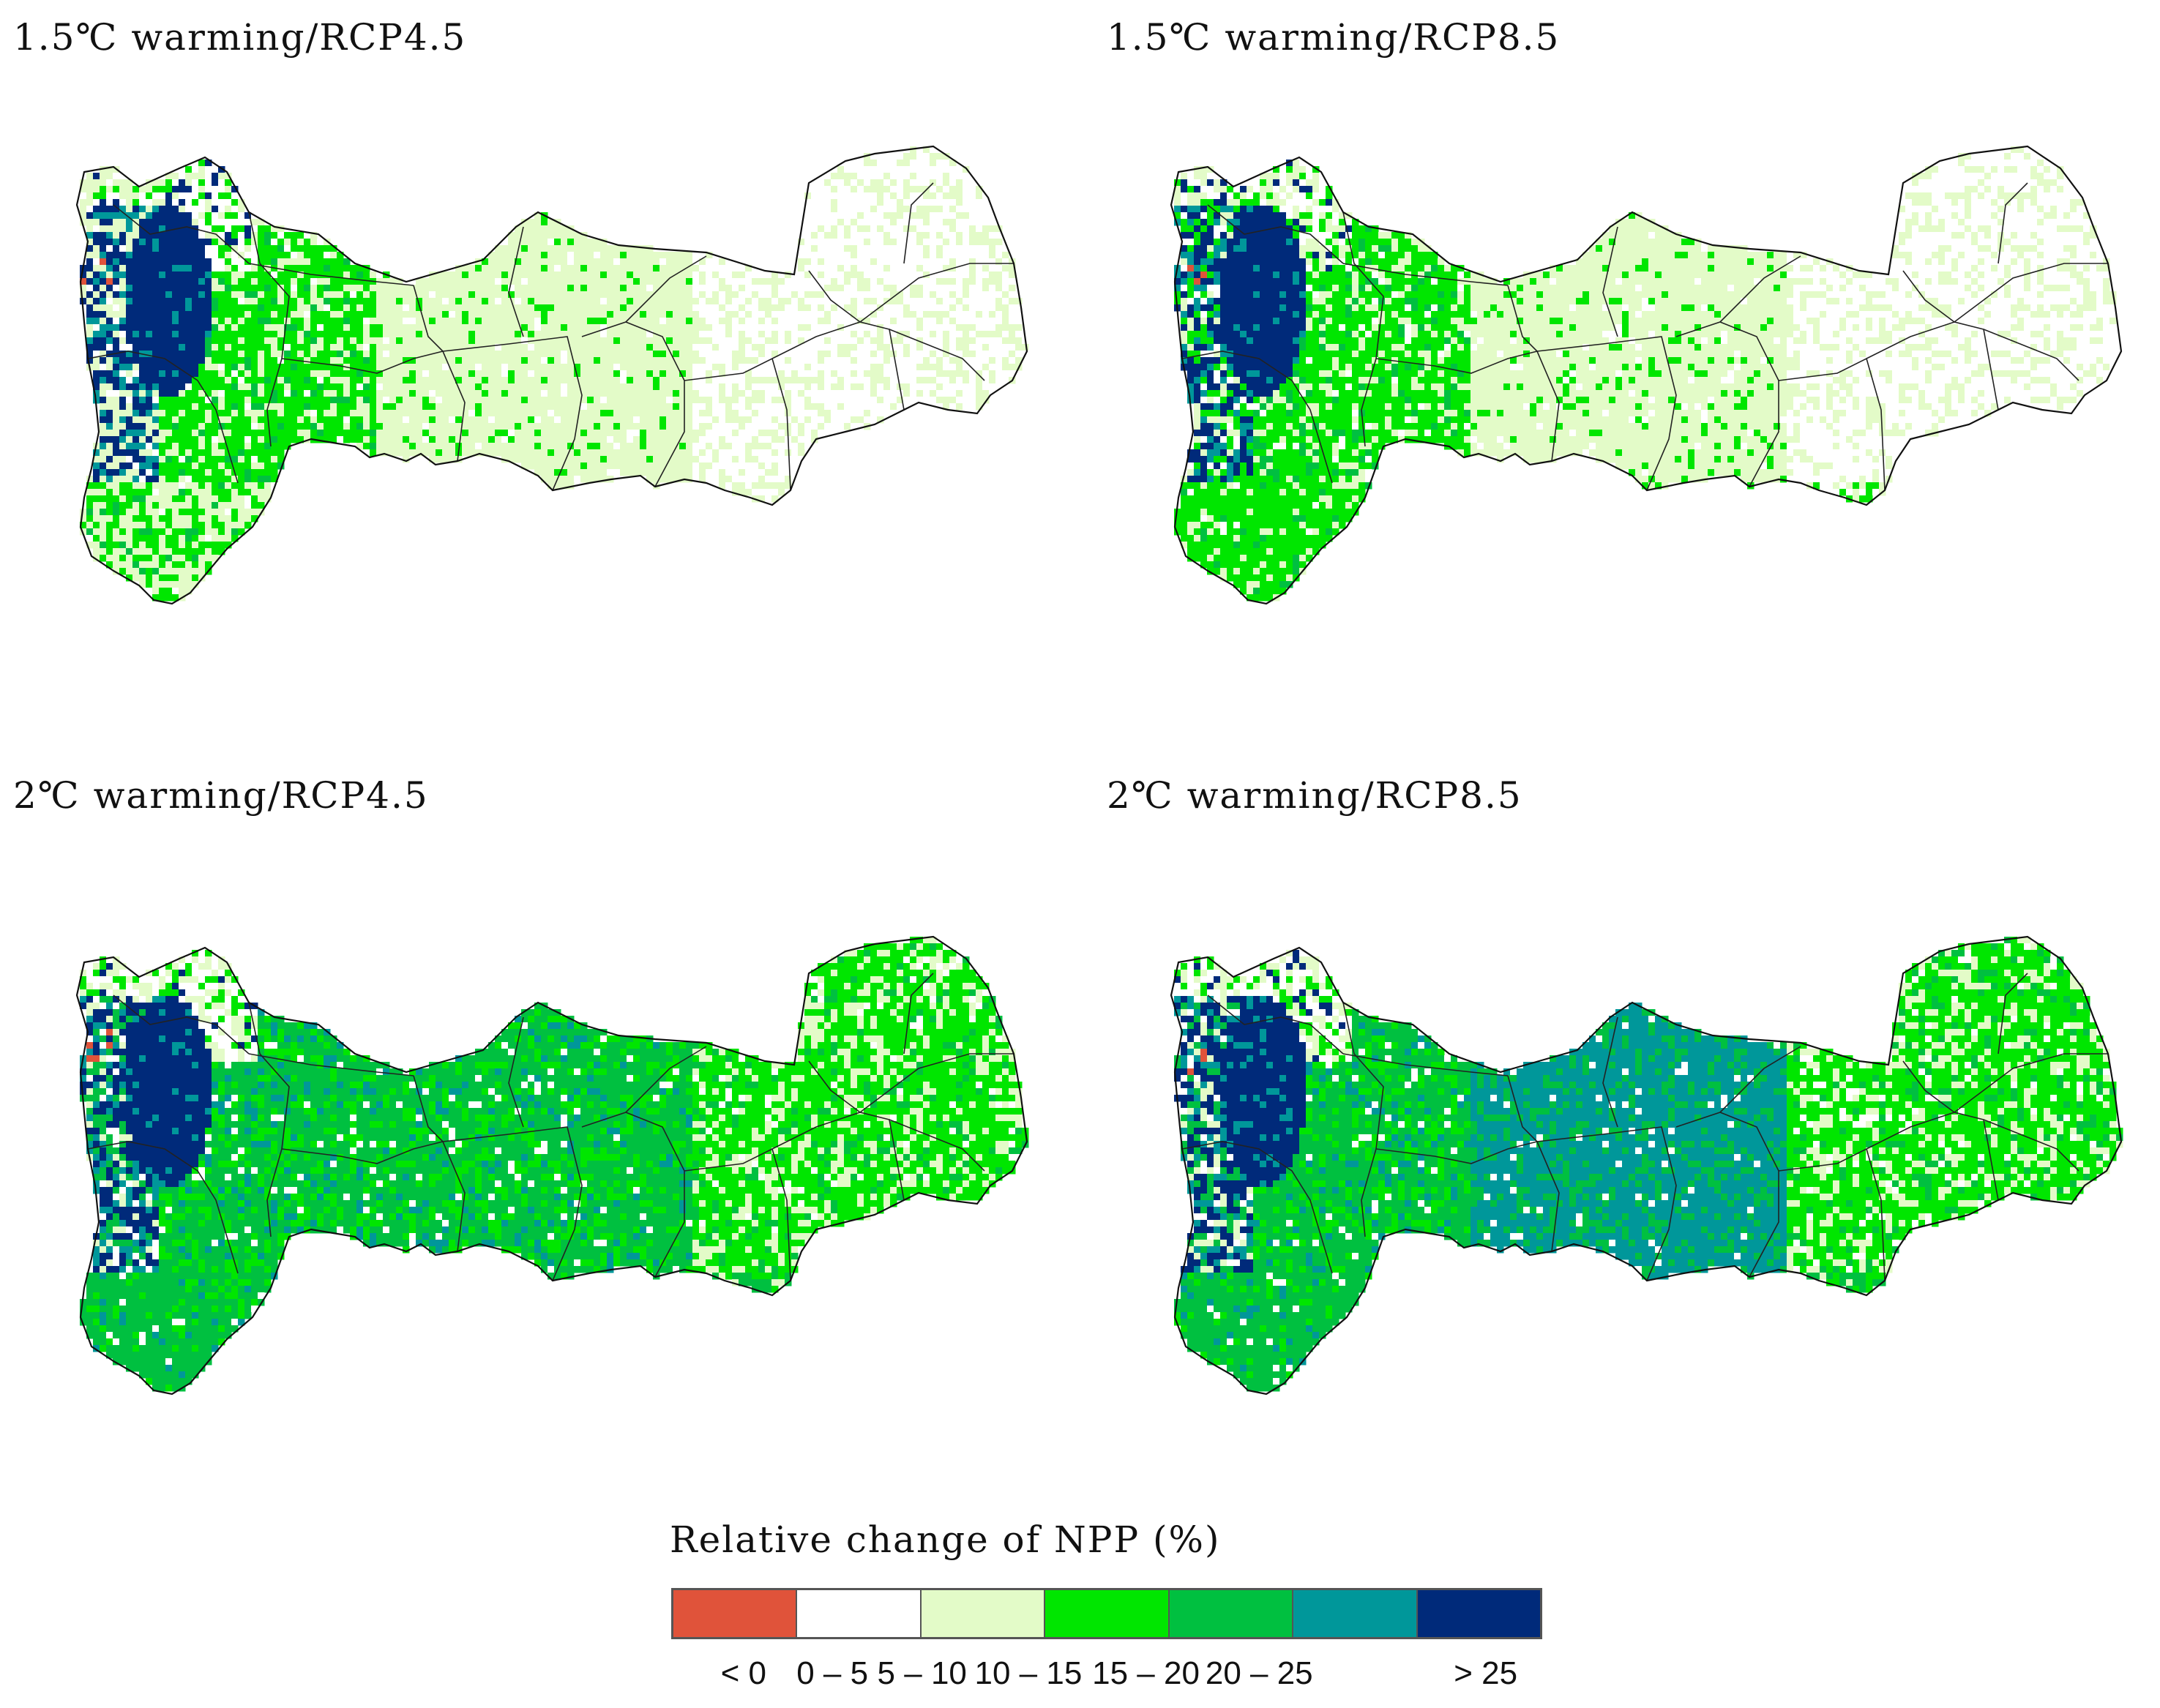 The image size is (2160, 1708). What do you see at coordinates (239, 37) in the screenshot?
I see `panel-title-1: 1.5℃ warming/RCP4.5` at bounding box center [239, 37].